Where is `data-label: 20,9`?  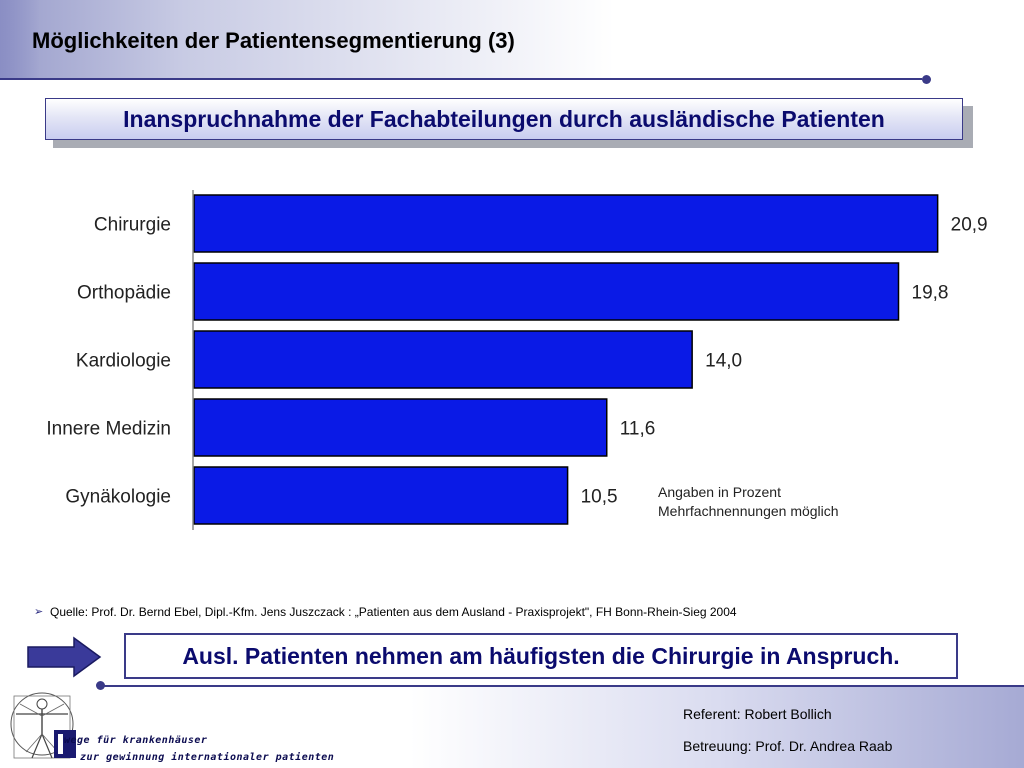
data-label: 20,9 is located at coordinates (969, 225).